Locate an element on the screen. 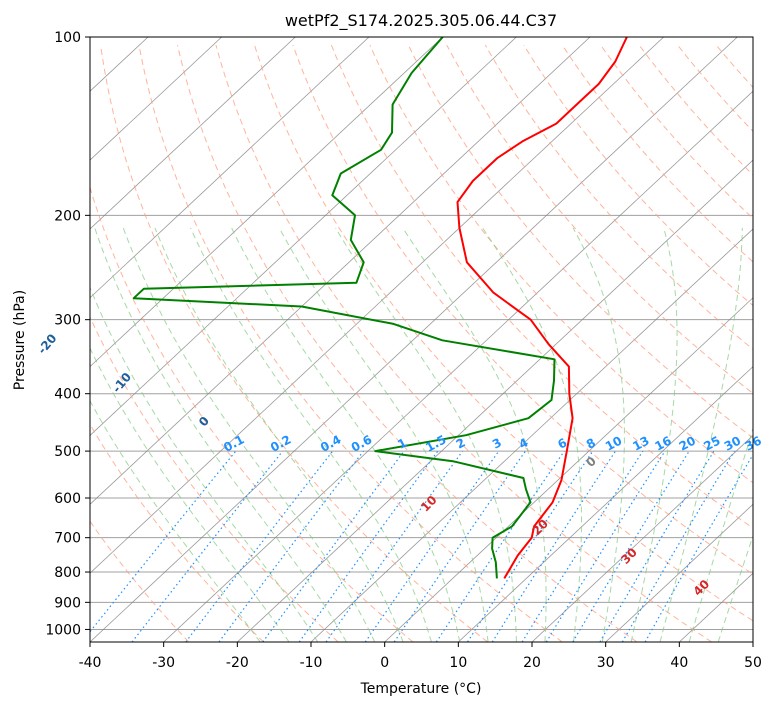 The width and height of the screenshot is (775, 708). y-tick-label: 400 is located at coordinates (67, 395).